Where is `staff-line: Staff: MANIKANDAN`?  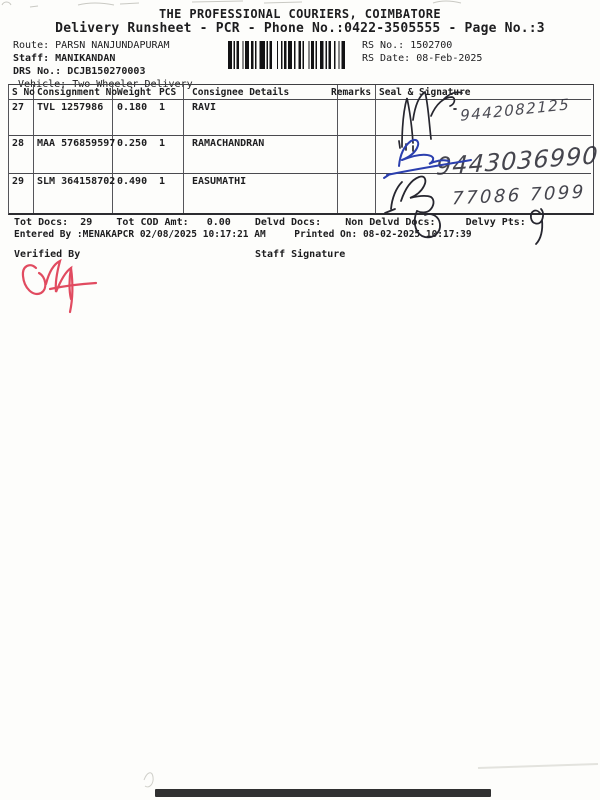 staff-line: Staff: MANIKANDAN is located at coordinates (64, 58).